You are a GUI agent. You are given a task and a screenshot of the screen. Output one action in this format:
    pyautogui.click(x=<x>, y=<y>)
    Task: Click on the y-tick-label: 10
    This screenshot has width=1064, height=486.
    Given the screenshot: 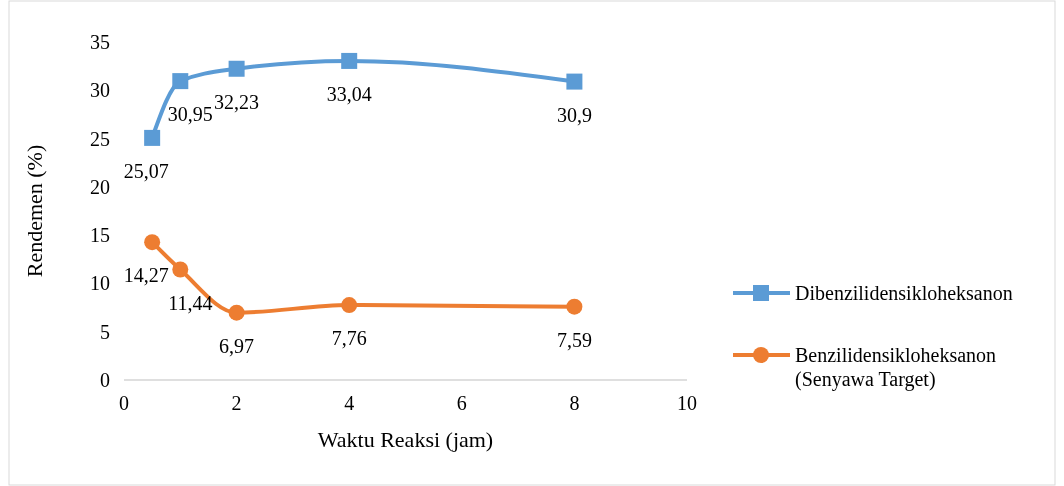 What is the action you would take?
    pyautogui.click(x=100, y=283)
    